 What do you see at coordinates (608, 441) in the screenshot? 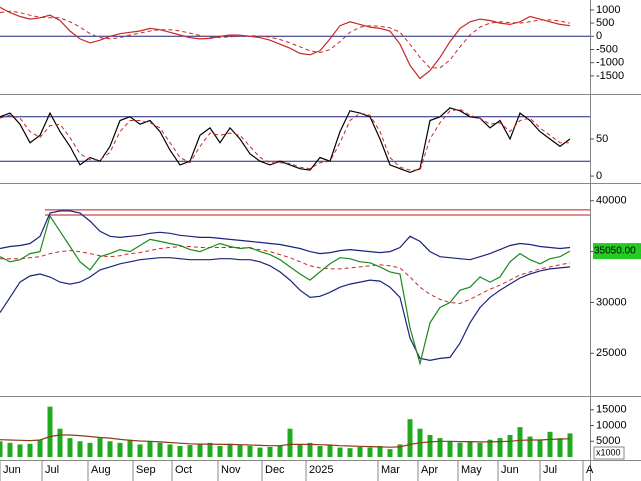
I see `y-tick-label: 5000` at bounding box center [608, 441].